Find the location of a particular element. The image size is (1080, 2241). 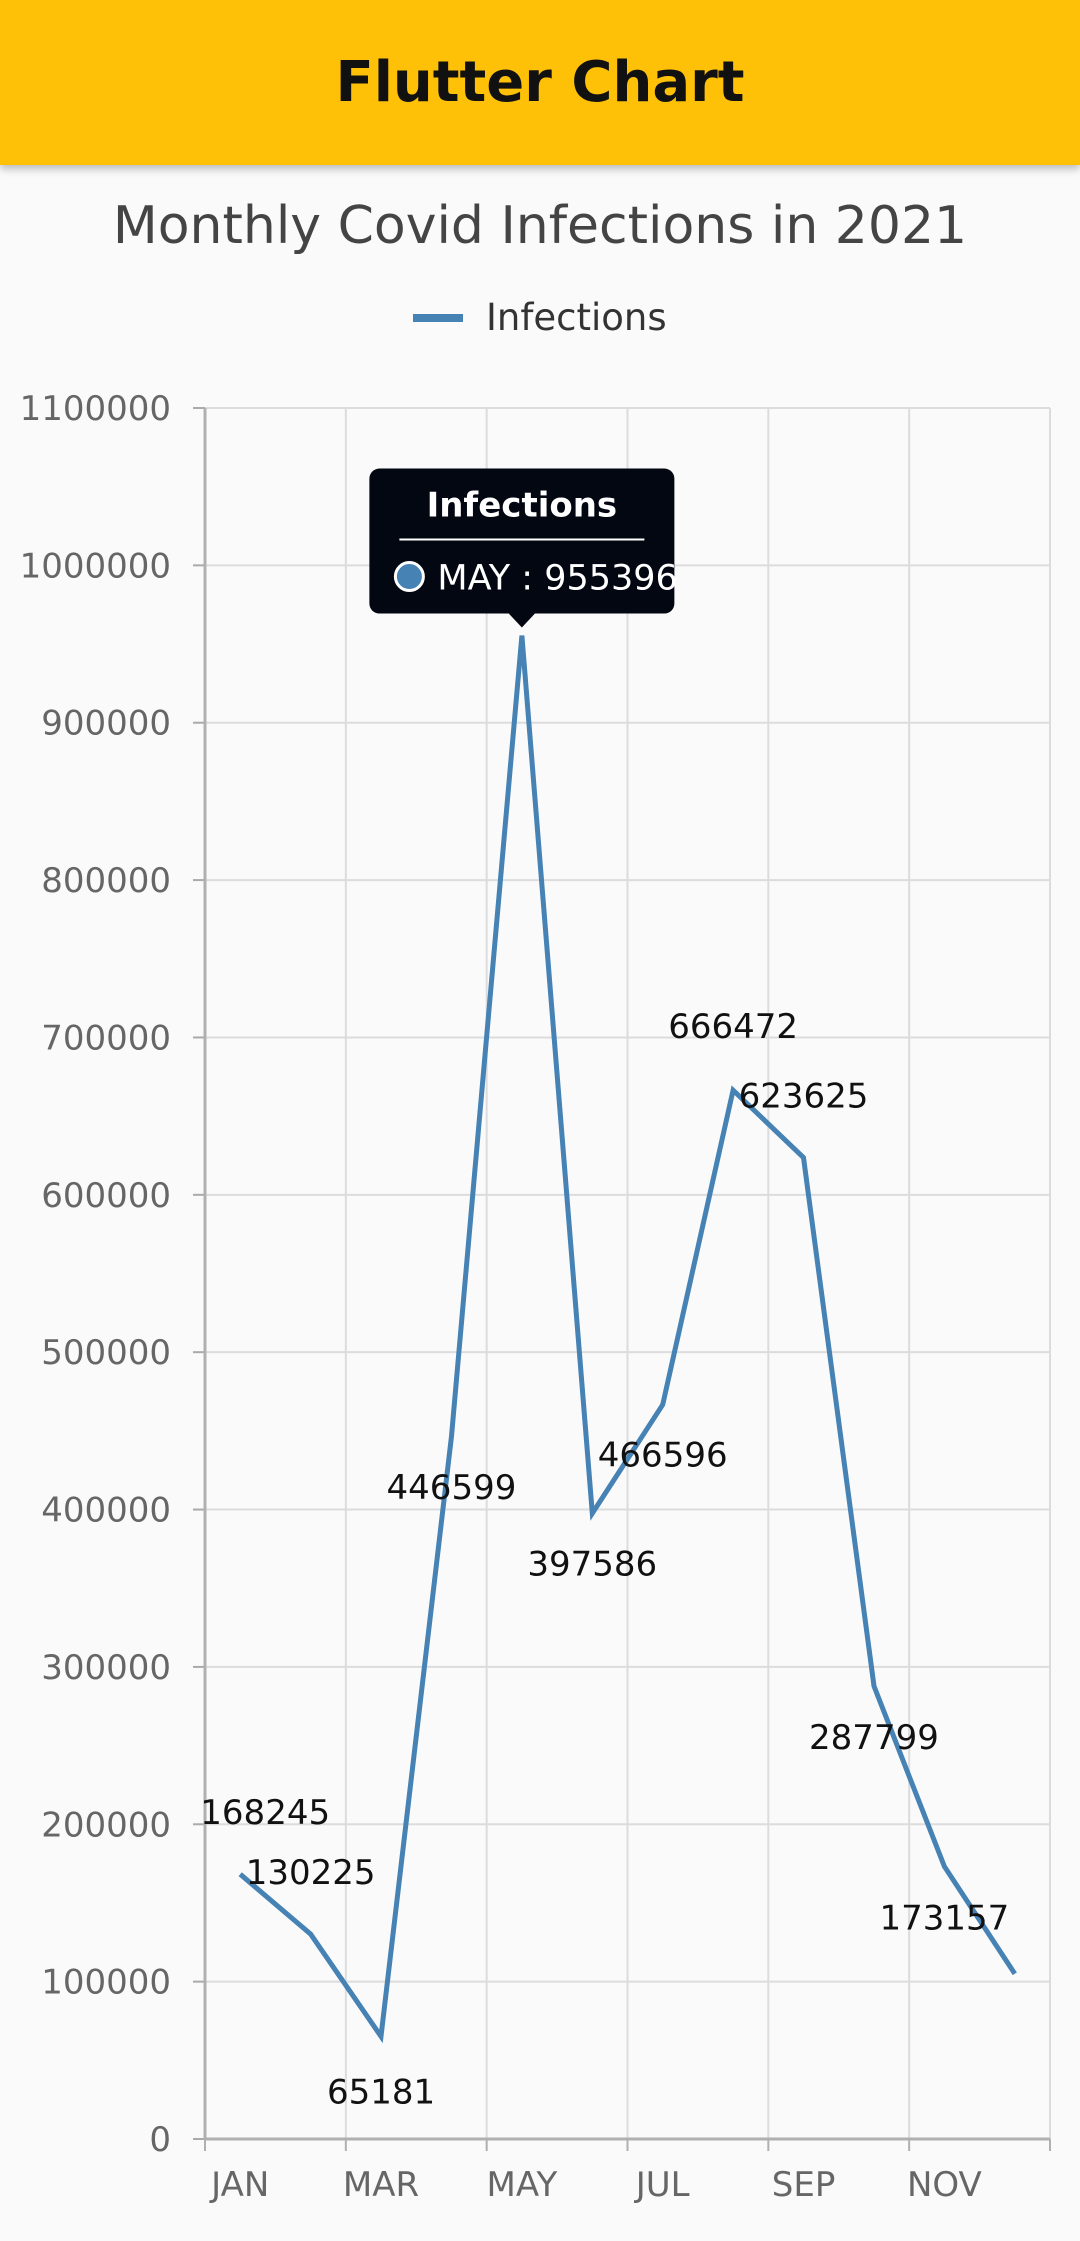

y-tick-label: 1000000 is located at coordinates (95, 566).